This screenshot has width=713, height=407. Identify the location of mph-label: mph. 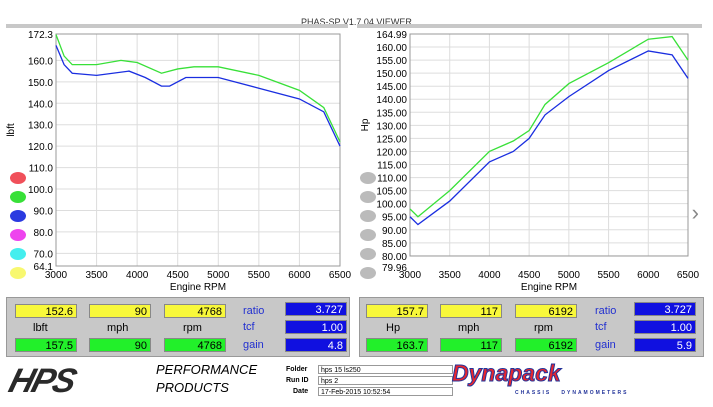
(469, 328).